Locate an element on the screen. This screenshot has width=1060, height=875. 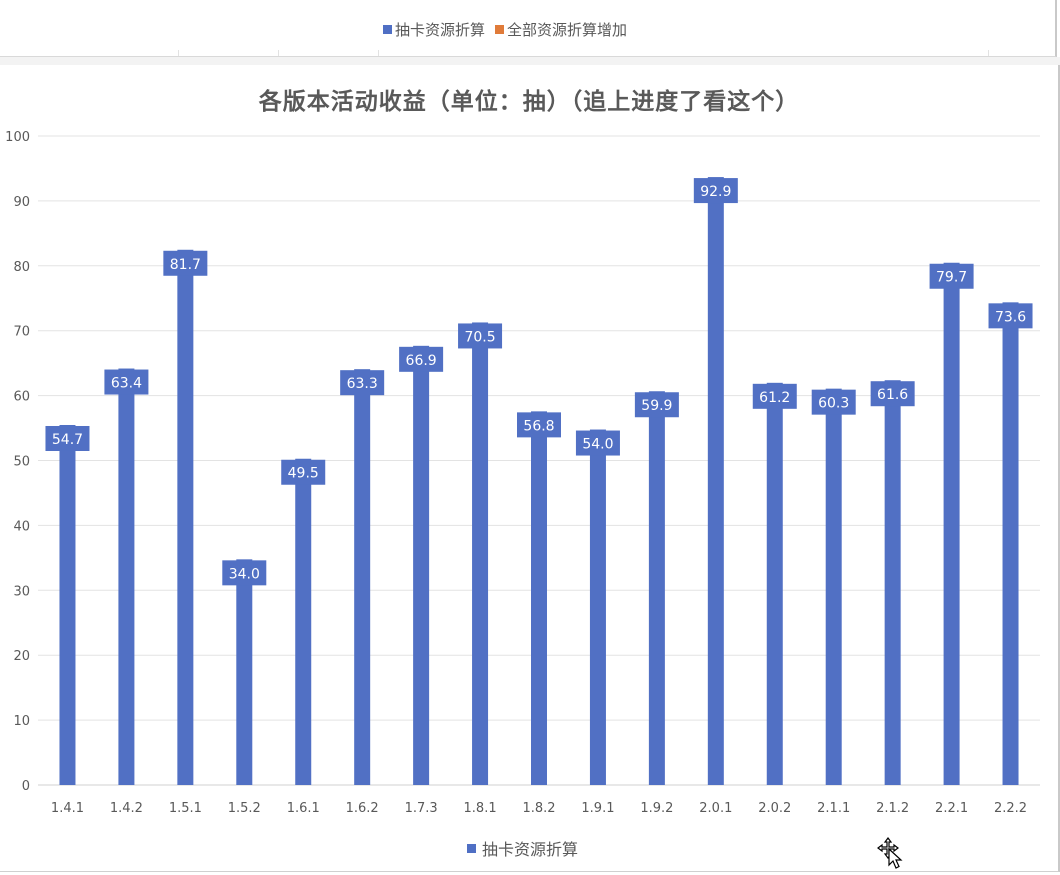
x-tick-label: 1.5.1 is located at coordinates (185, 808).